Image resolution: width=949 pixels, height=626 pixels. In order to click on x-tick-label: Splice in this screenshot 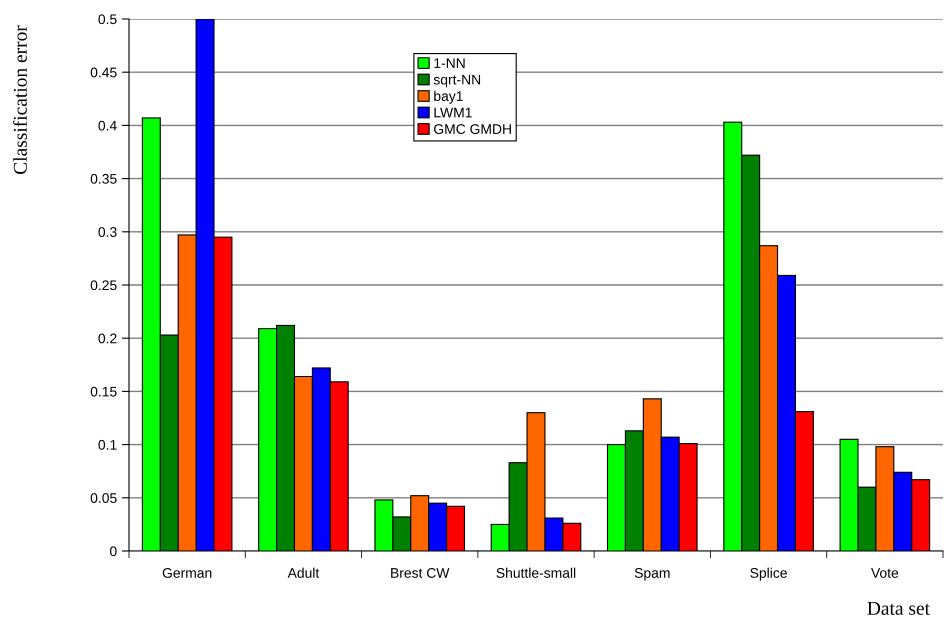, I will do `click(768, 574)`.